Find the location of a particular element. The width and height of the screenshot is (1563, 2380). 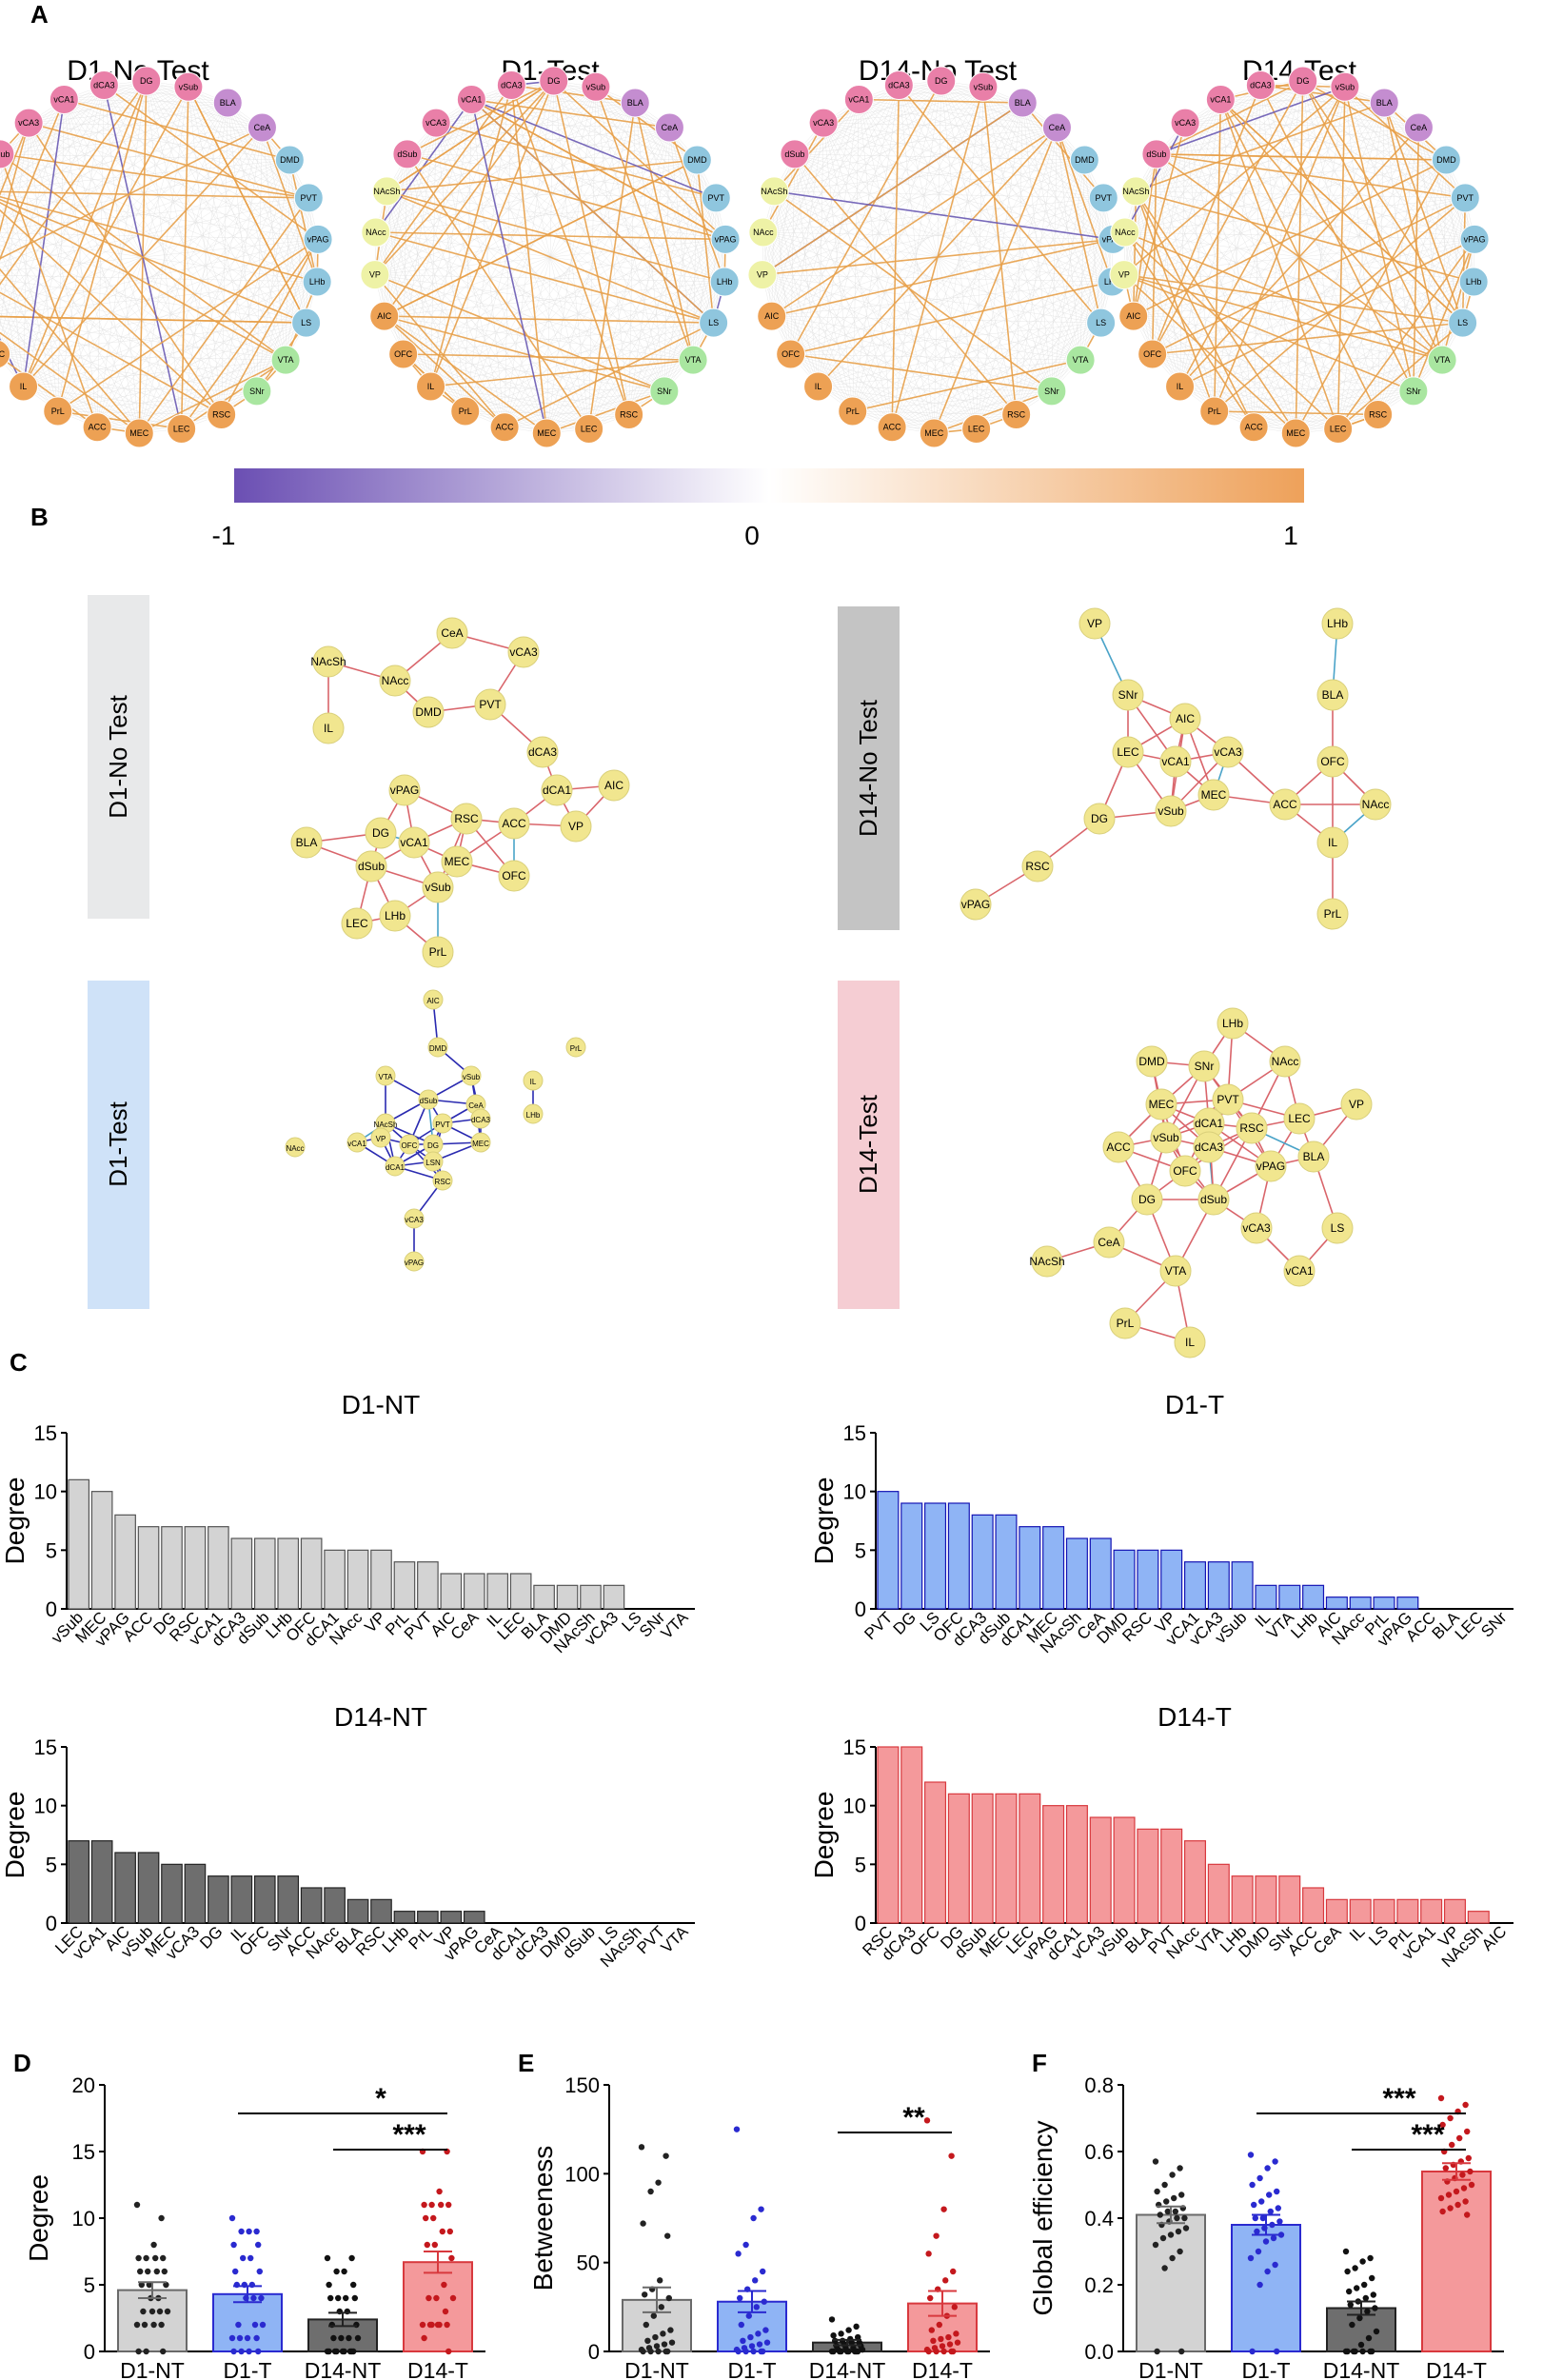

node-vsub is located at coordinates (1171, 811).